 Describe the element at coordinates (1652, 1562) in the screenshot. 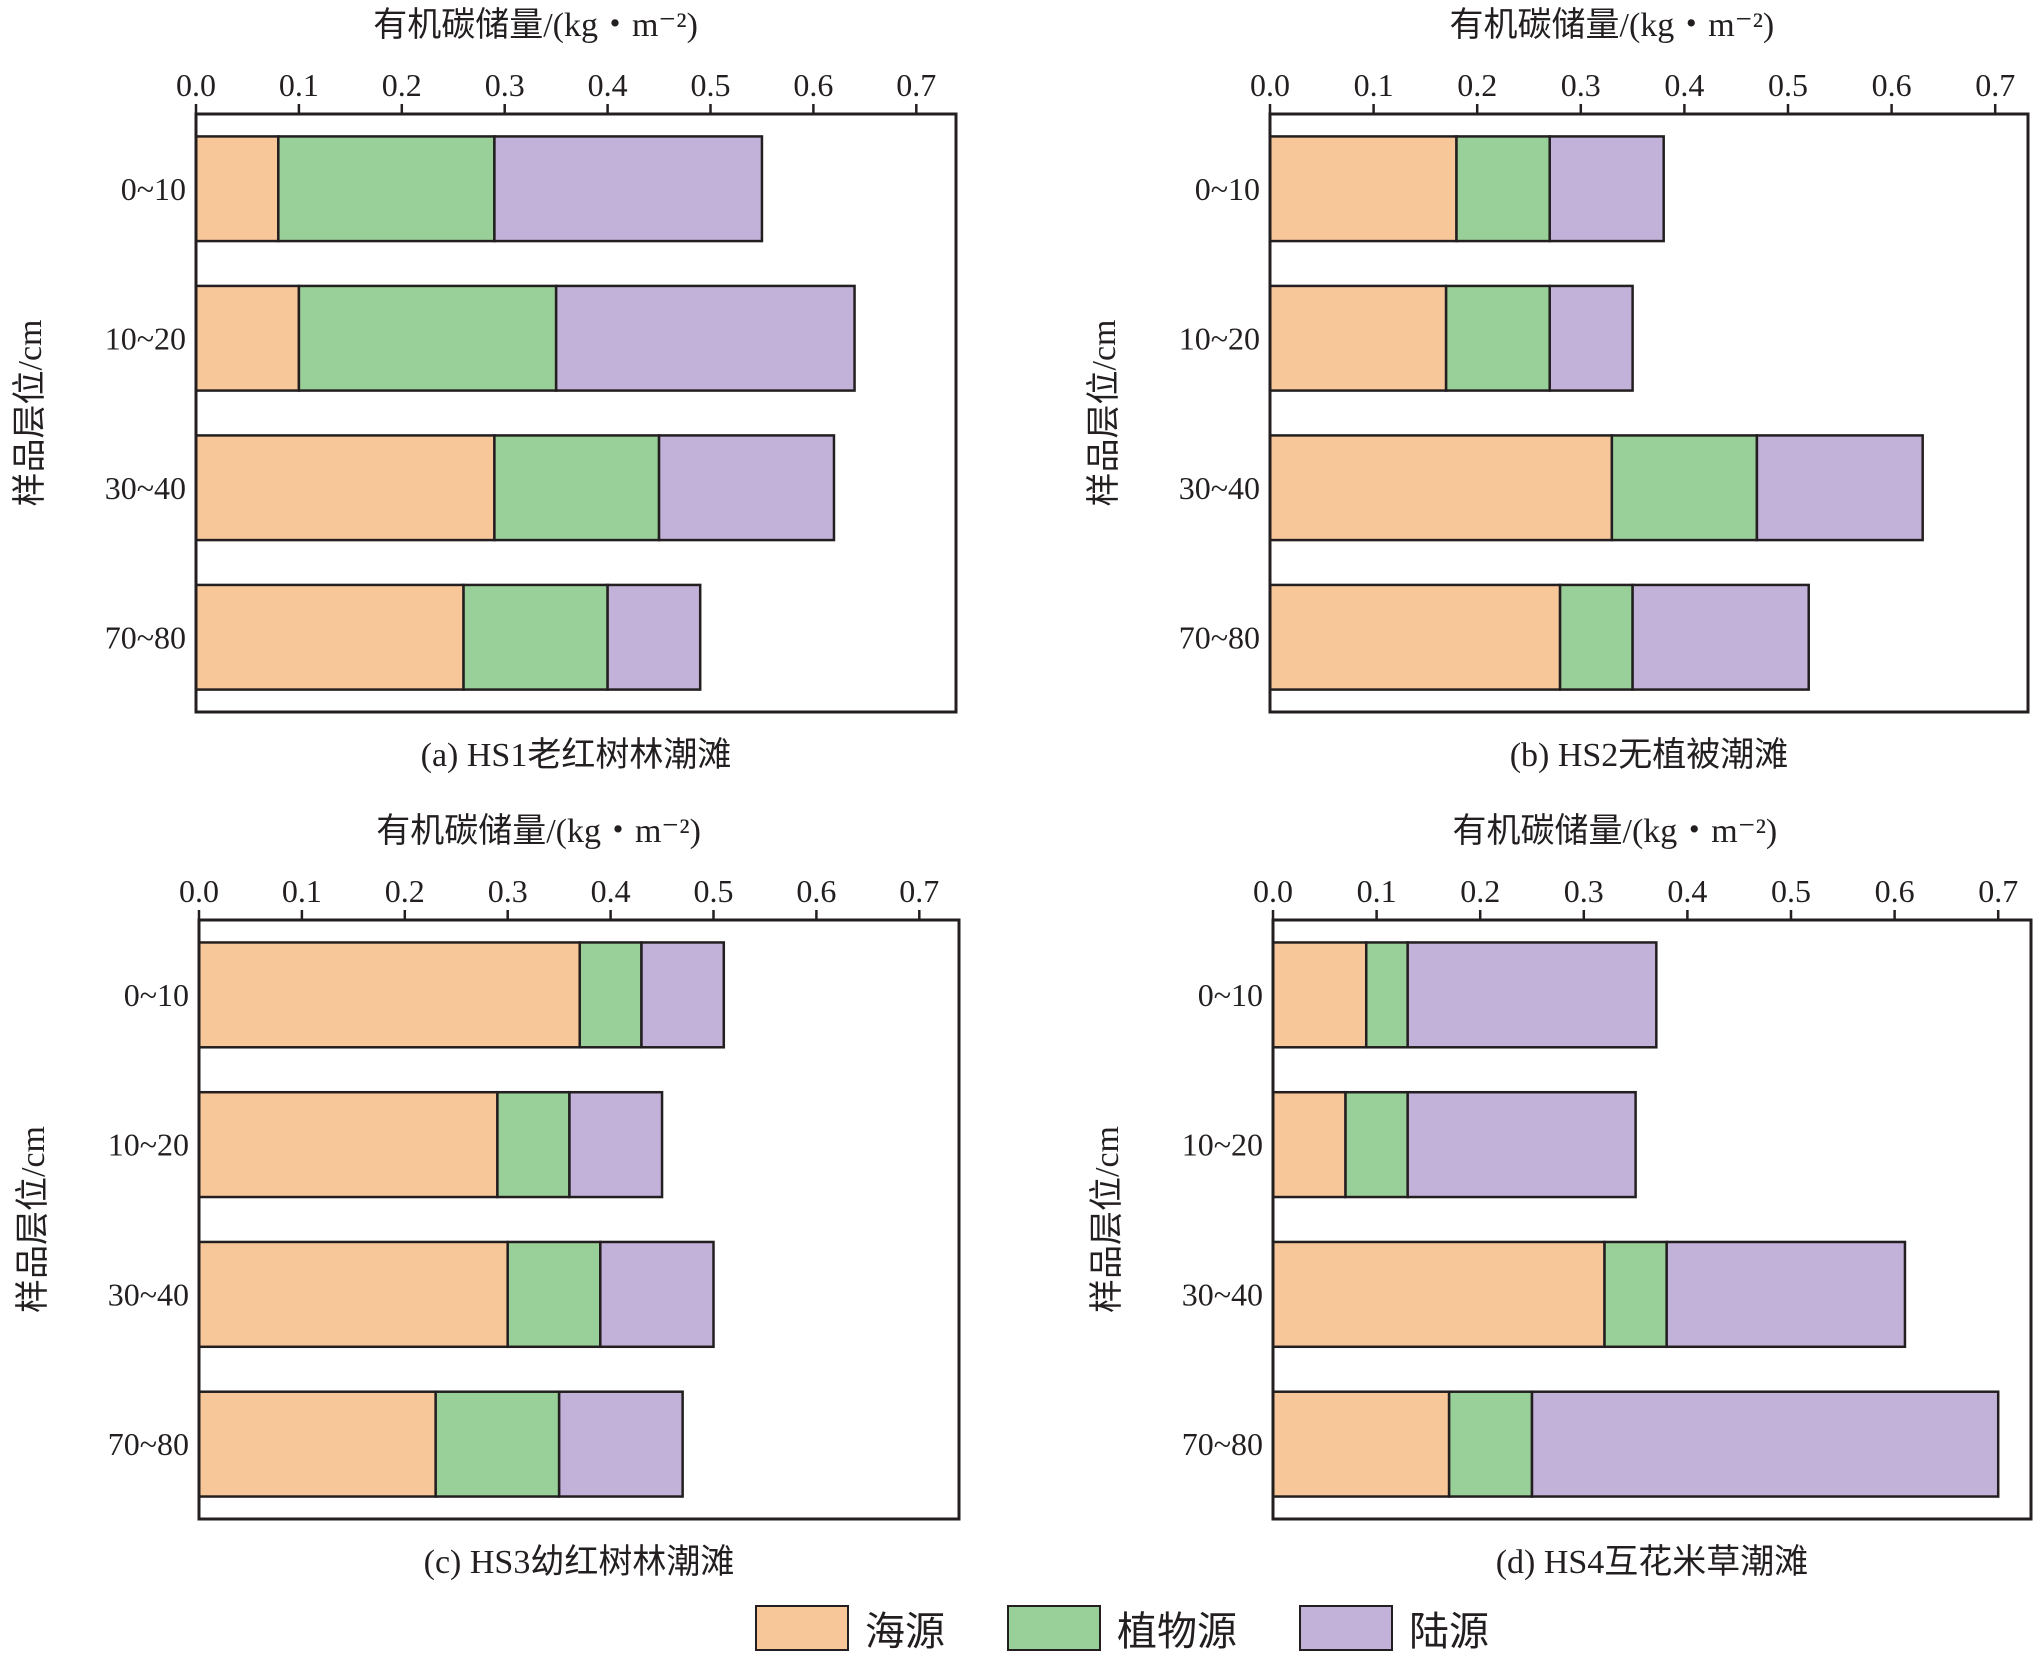

I see `panel-caption: (d) HS4互花米草潮滩` at that location.